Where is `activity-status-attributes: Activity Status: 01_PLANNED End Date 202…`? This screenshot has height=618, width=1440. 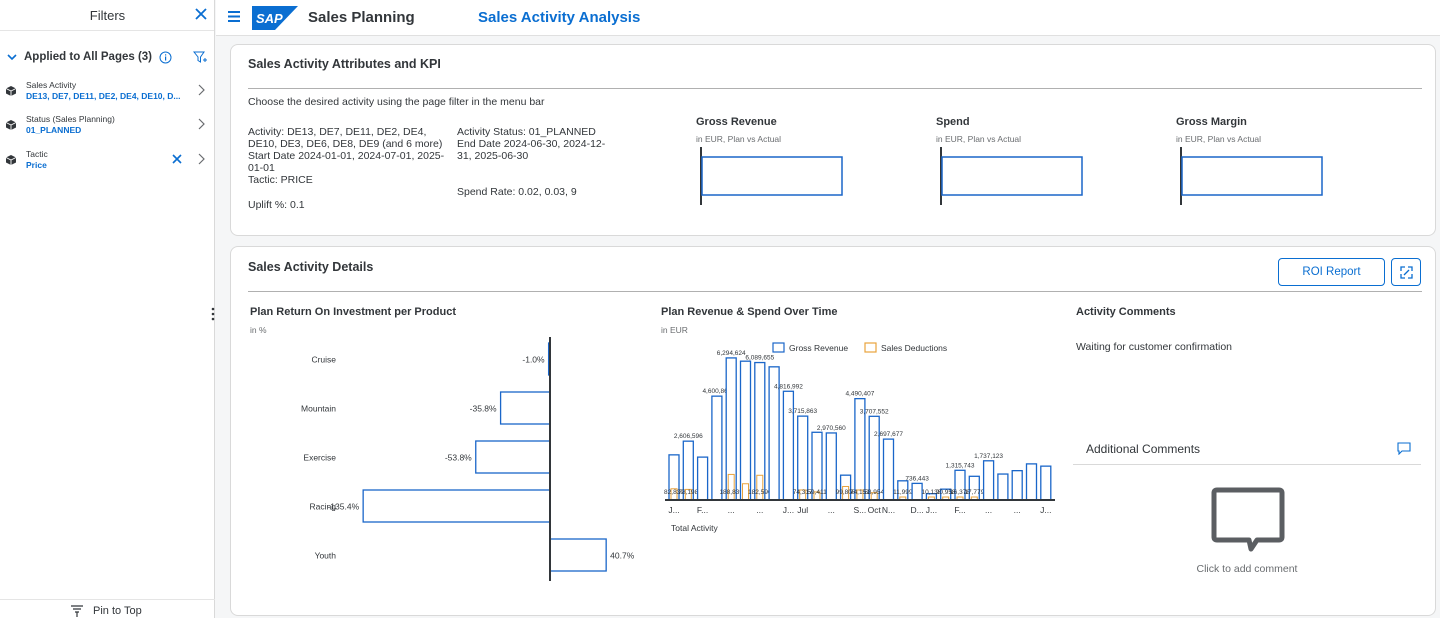 activity-status-attributes: Activity Status: 01_PLANNED End Date 202… is located at coordinates (531, 144).